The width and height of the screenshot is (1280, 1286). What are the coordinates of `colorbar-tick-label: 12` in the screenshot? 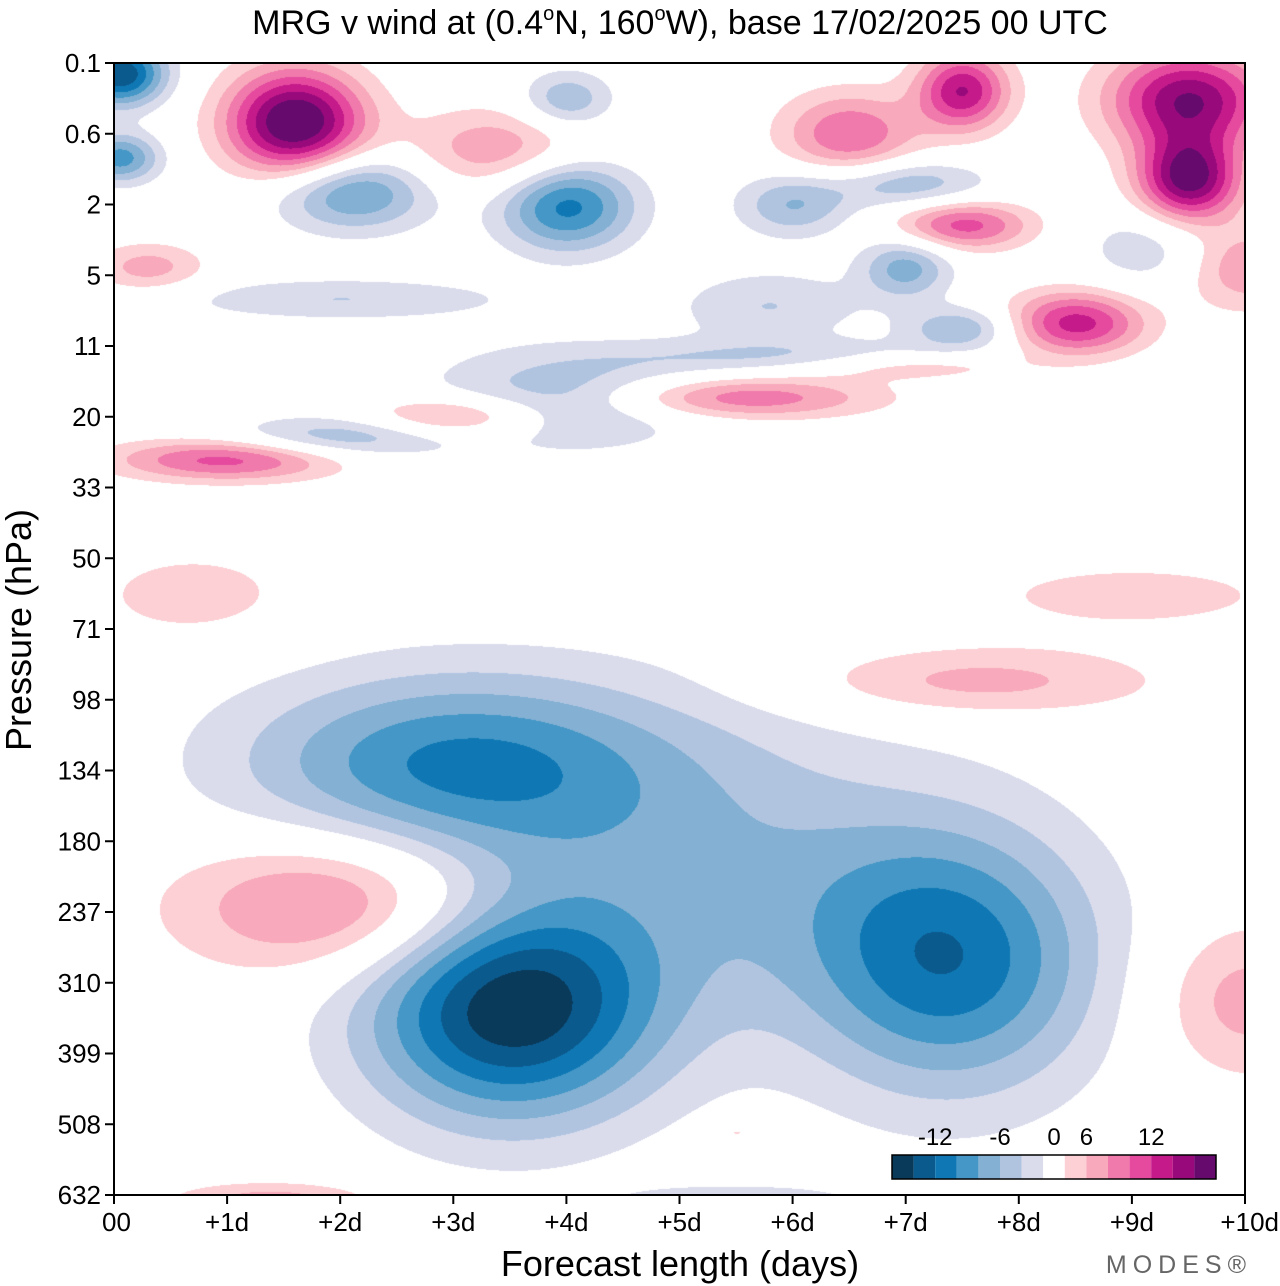 It's located at (1151, 1137).